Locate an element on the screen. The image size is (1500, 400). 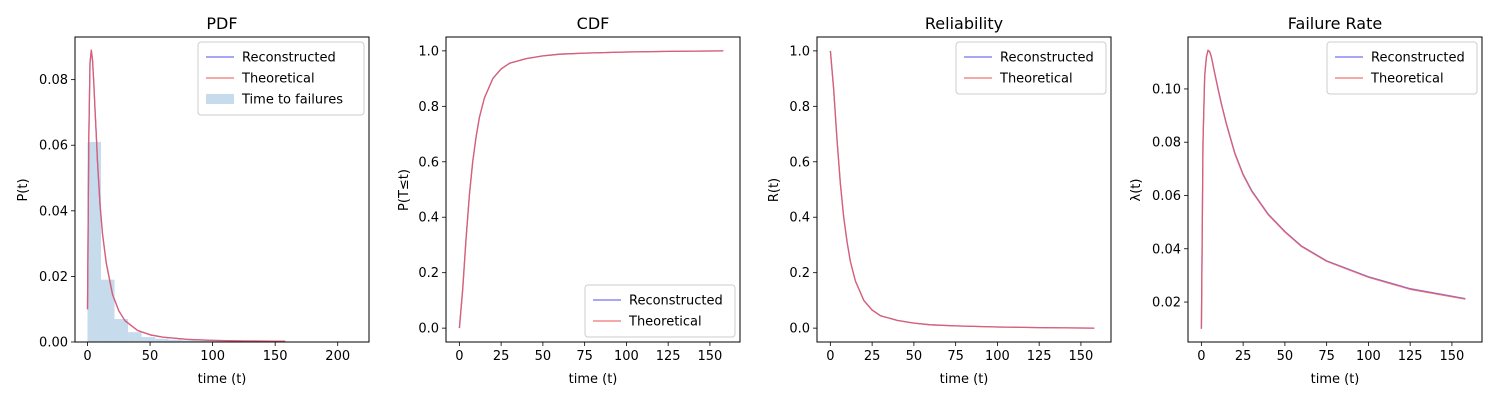
cdf-x-tick-label: 125 is located at coordinates (668, 356).